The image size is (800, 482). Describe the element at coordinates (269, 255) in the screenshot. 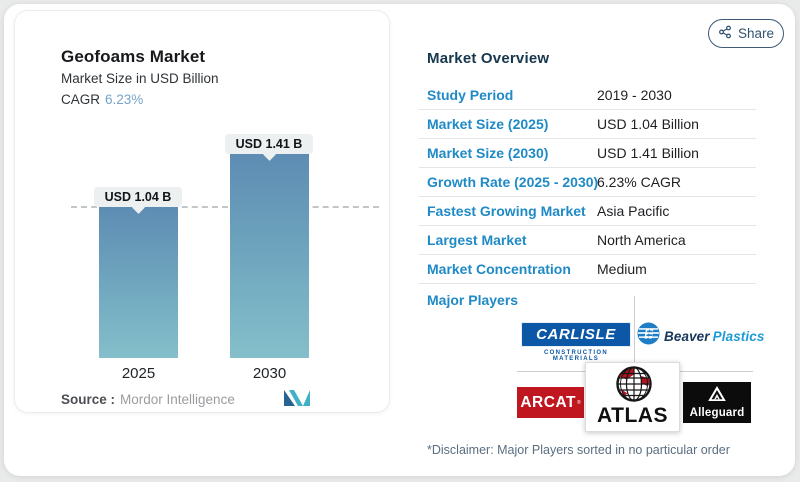

I see `bar-2030` at that location.